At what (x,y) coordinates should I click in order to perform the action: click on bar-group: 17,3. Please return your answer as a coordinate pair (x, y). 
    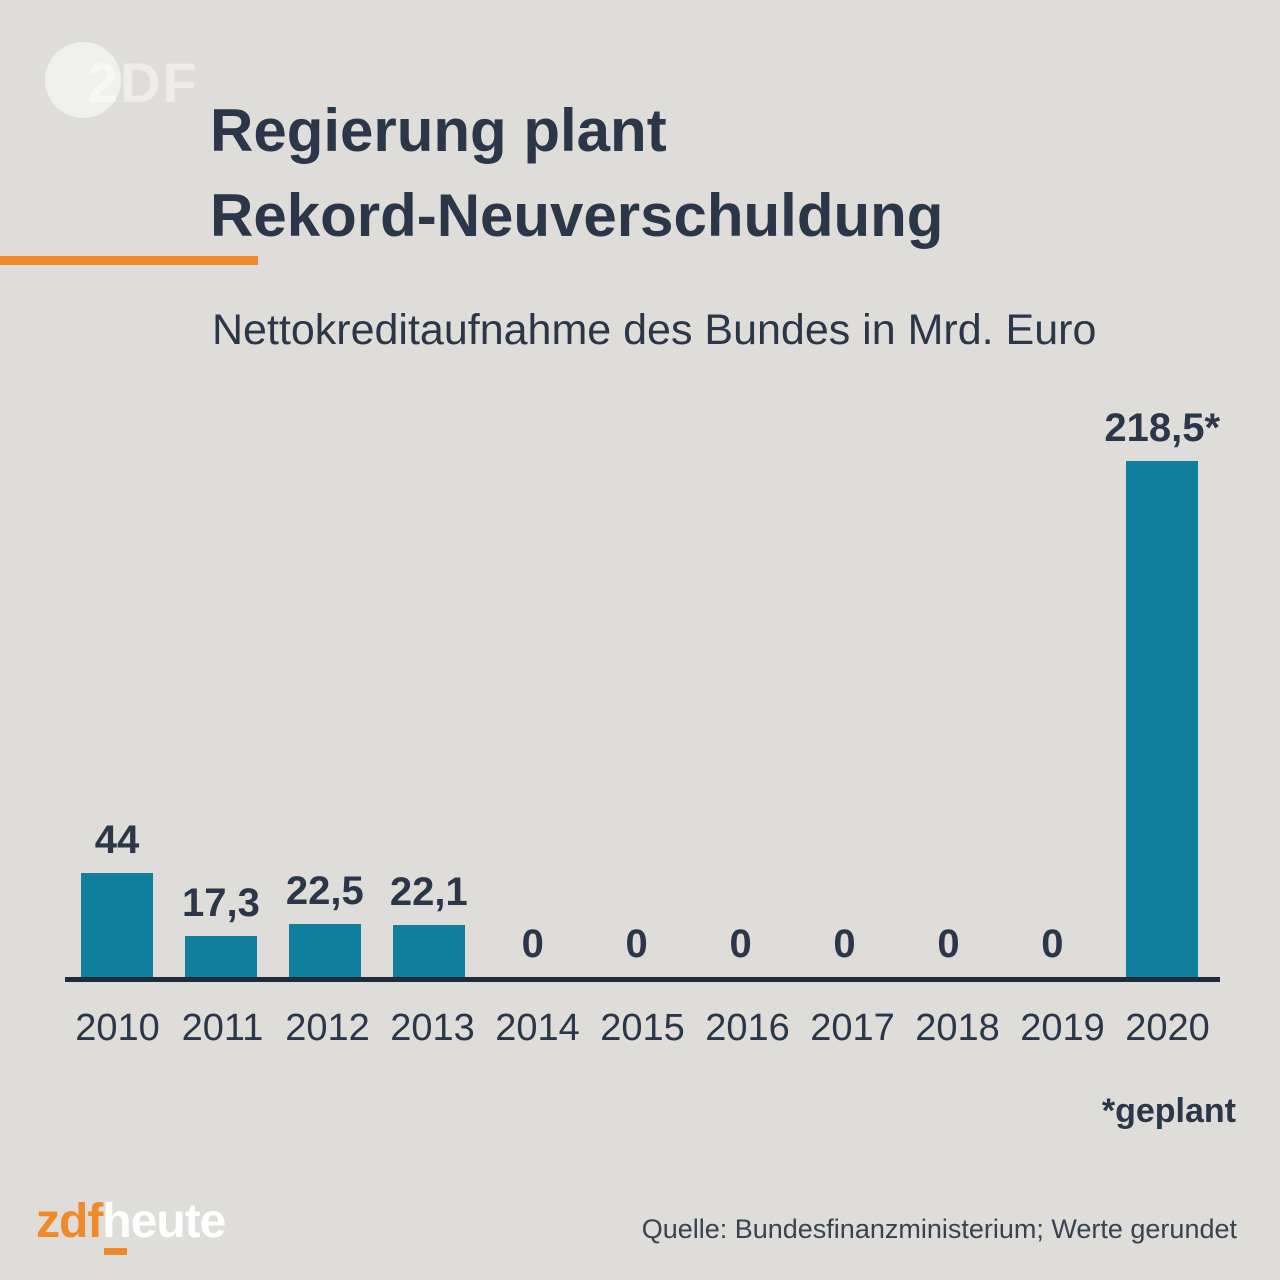
    Looking at the image, I should click on (221, 929).